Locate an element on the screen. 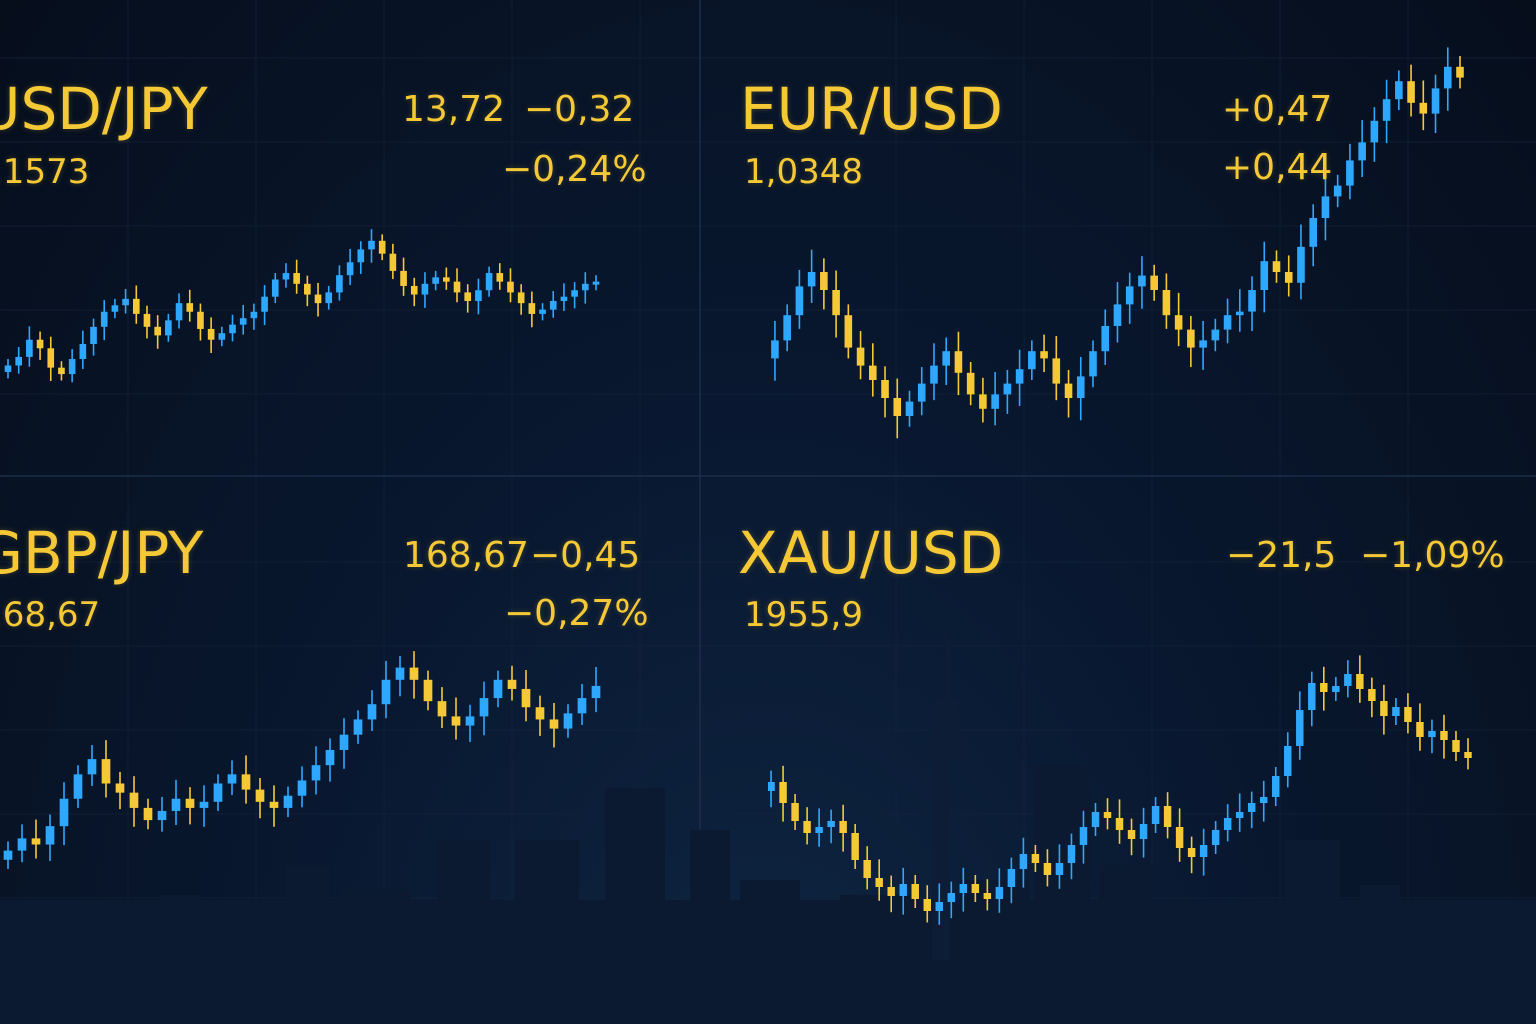  pair-symbol: EUR/USD is located at coordinates (871, 109).